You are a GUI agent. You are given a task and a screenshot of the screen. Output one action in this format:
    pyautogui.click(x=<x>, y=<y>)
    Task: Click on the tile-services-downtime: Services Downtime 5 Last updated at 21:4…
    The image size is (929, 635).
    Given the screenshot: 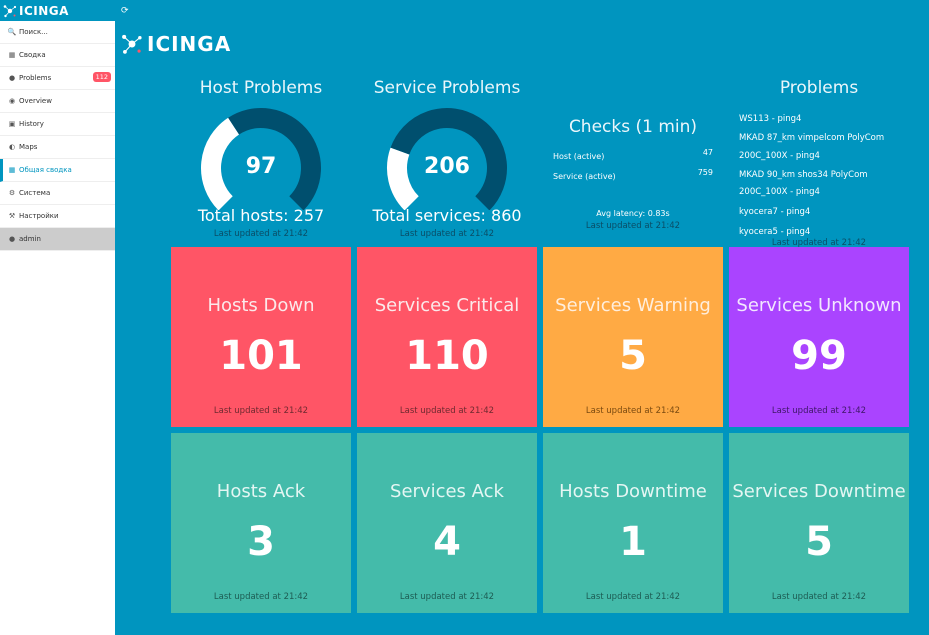 What is the action you would take?
    pyautogui.click(x=819, y=523)
    